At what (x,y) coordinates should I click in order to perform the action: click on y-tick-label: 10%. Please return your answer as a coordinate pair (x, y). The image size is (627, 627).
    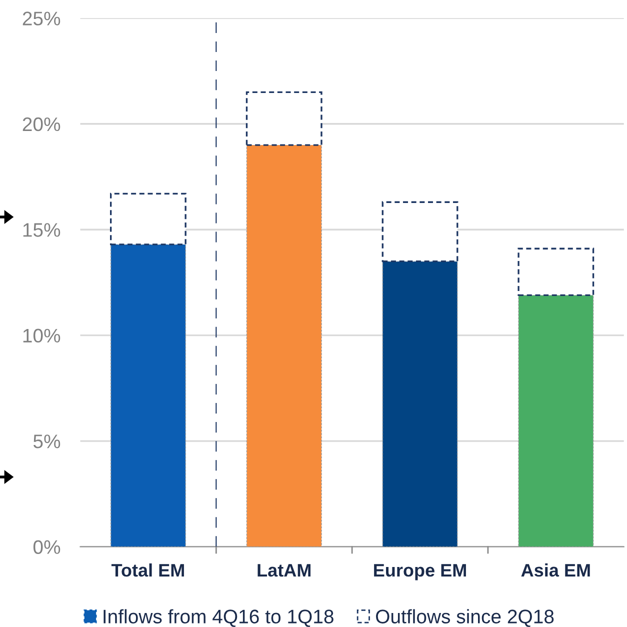
    Looking at the image, I should click on (41, 335).